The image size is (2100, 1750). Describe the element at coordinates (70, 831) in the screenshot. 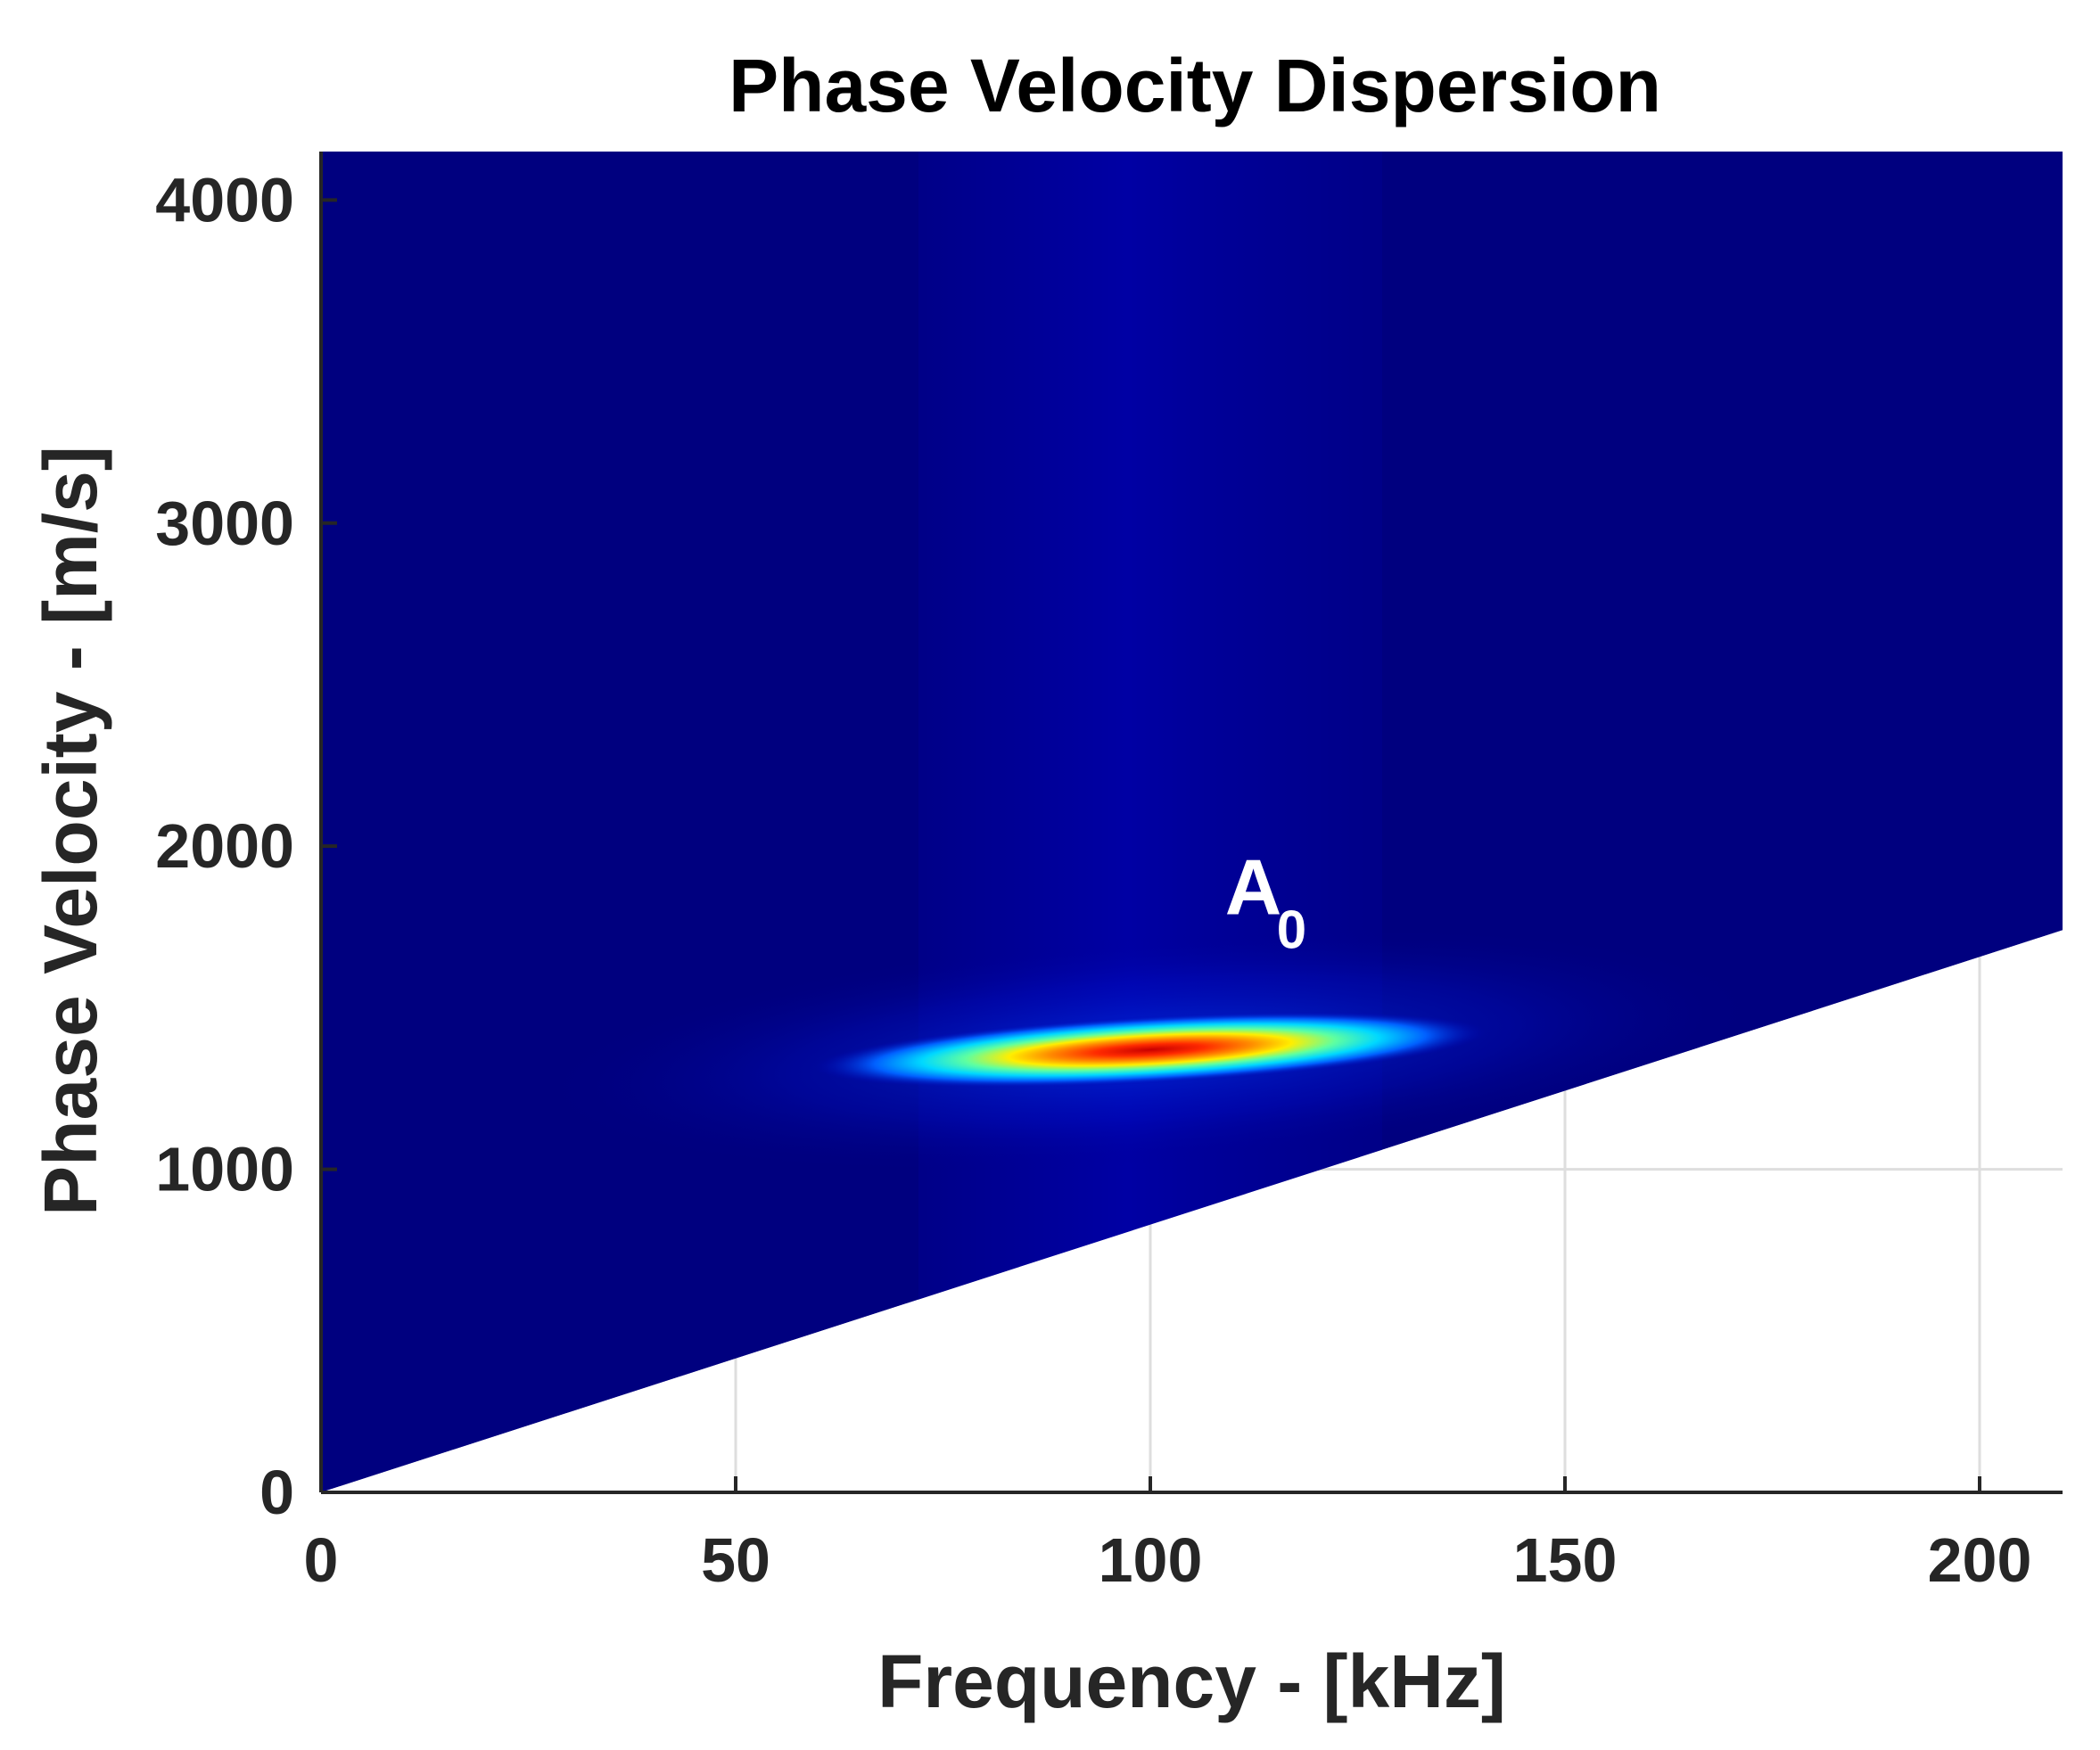

I see `y-axis-label: Phase Velocity - [m/s]` at that location.